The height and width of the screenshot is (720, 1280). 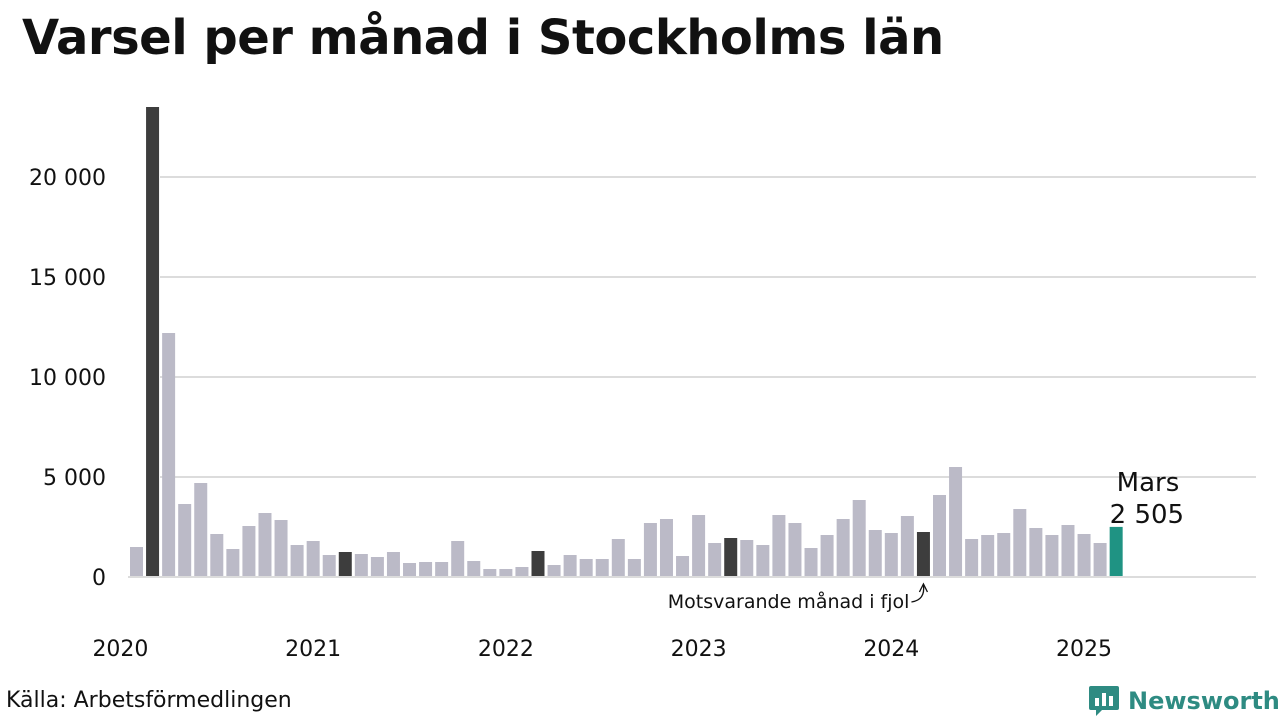 I want to click on brand: Newsworthy, so click(x=1184, y=701).